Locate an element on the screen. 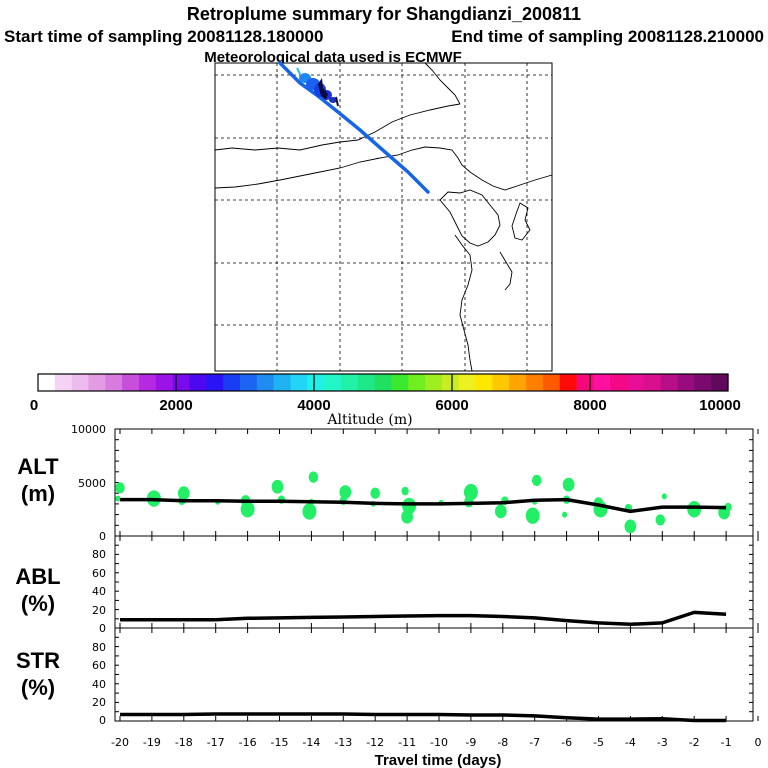 The width and height of the screenshot is (768, 768). x-tick-label: -8 is located at coordinates (502, 742).